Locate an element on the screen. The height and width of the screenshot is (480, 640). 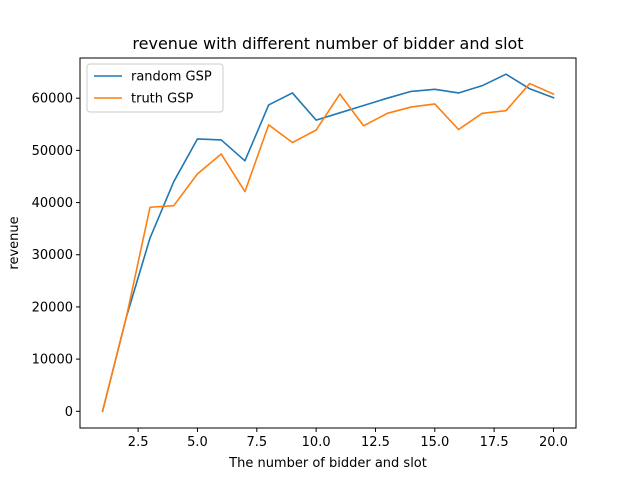
x-axis-label: The number of bidder and slot is located at coordinates (327, 463).